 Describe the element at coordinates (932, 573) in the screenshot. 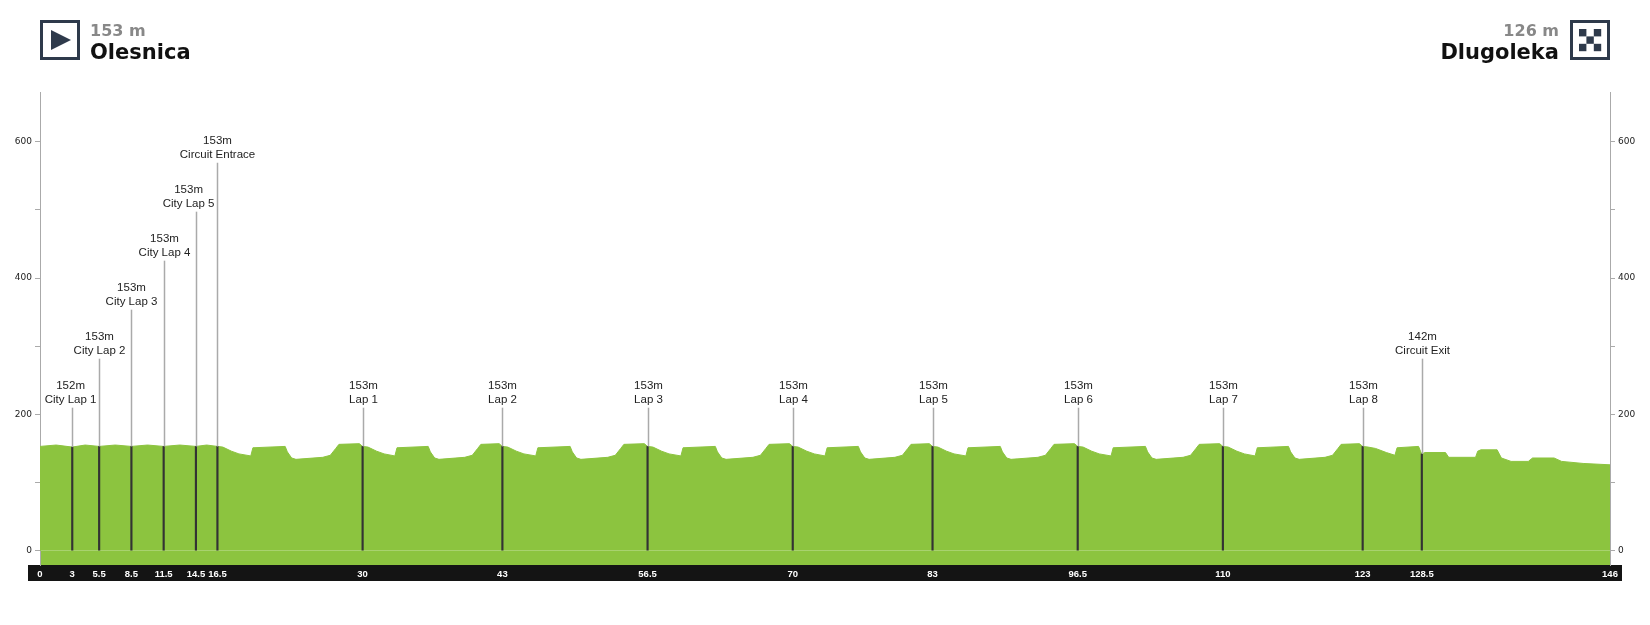

I see `x-tick-label: 83` at that location.